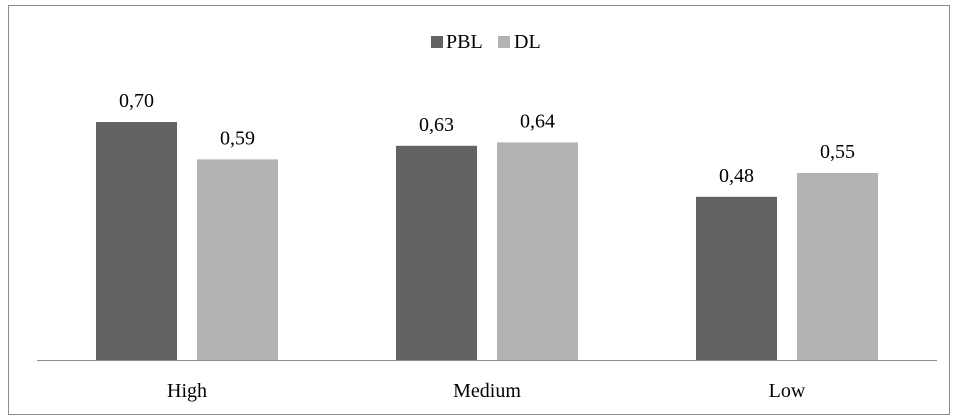 This screenshot has width=959, height=419. What do you see at coordinates (736, 176) in the screenshot?
I see `value-label-pbl-low: 0,48` at bounding box center [736, 176].